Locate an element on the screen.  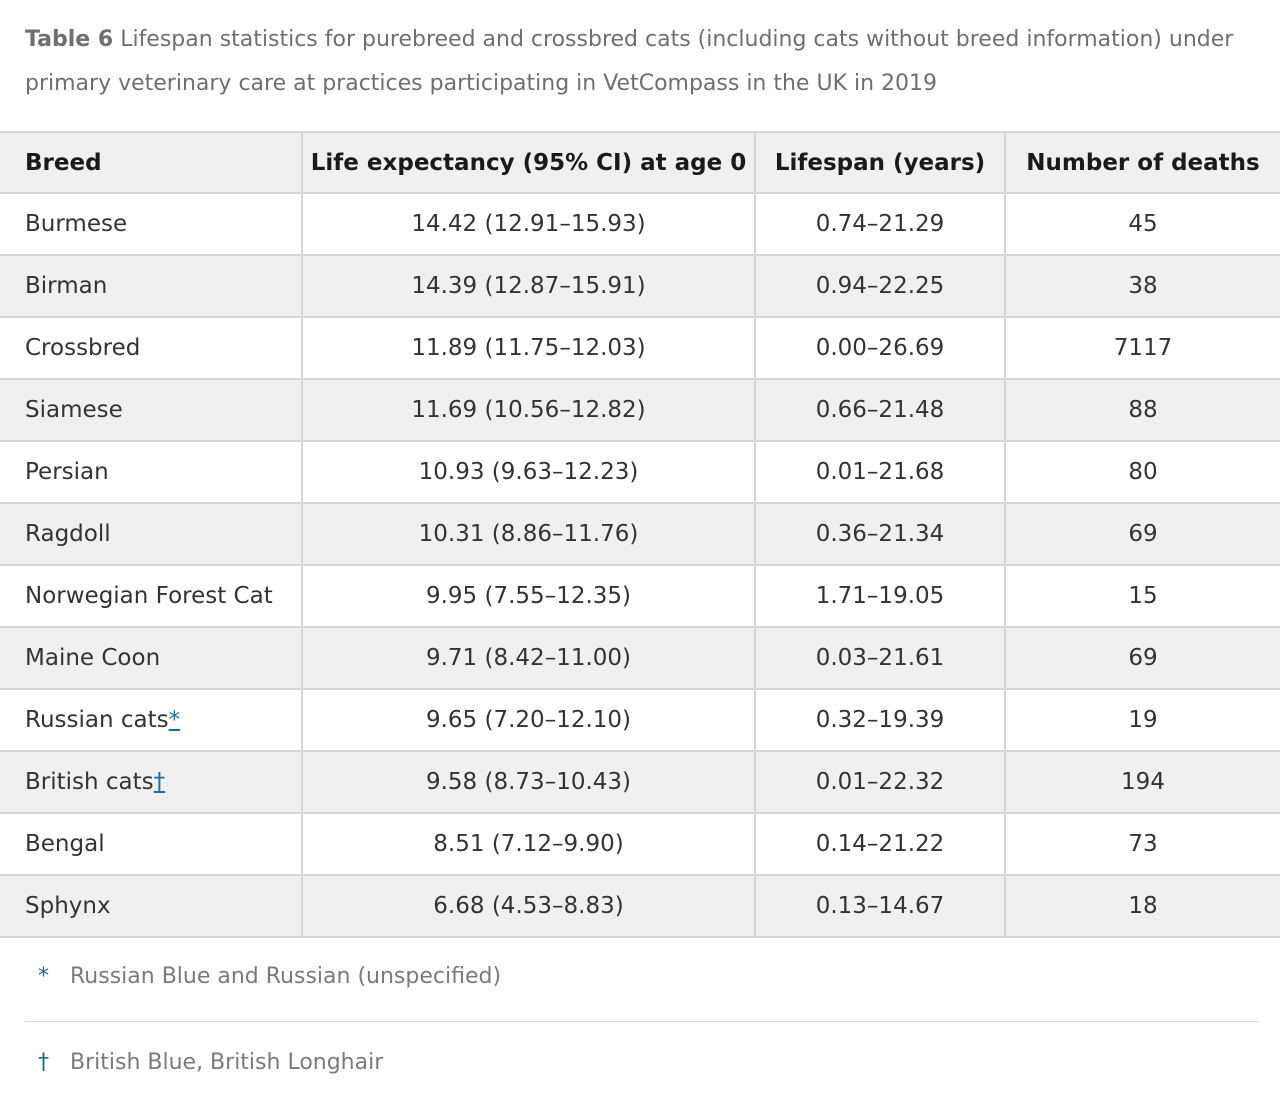
breed-cell: Sphynx is located at coordinates (151, 906).